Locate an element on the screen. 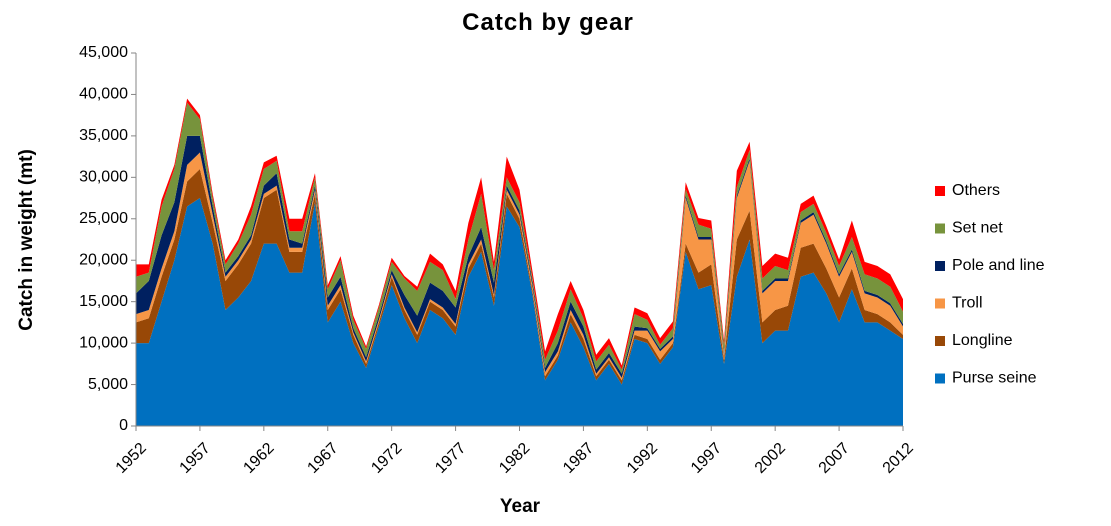  x-tick-label: 1967 is located at coordinates (322, 458).